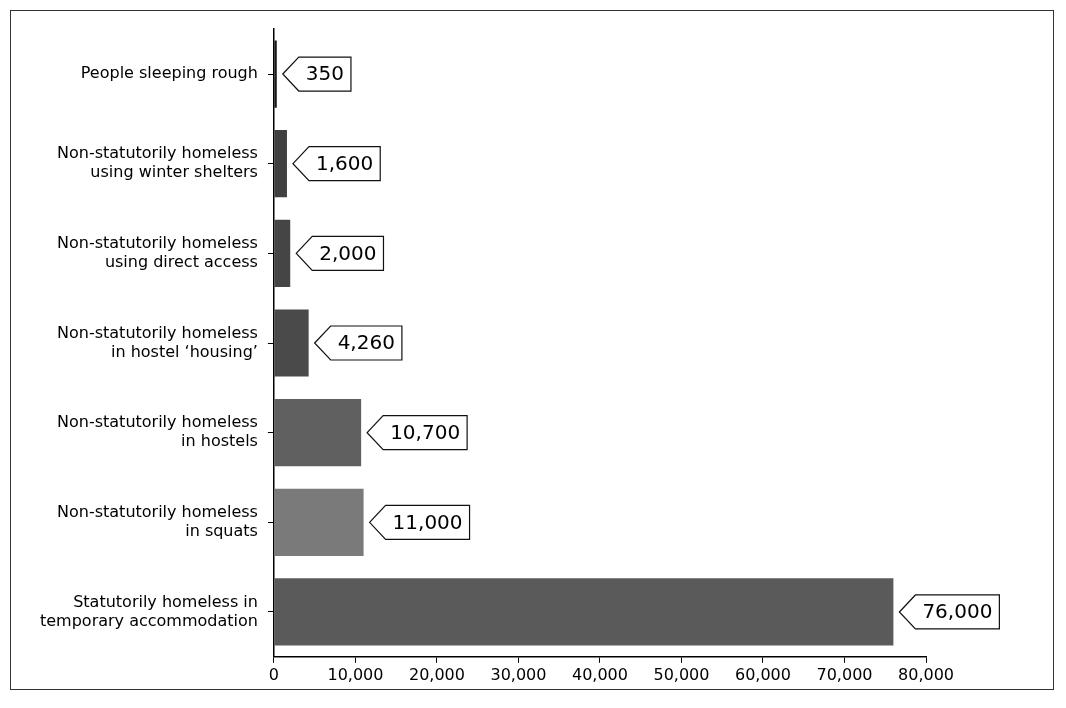 The height and width of the screenshot is (708, 1066). I want to click on y-tick-label: Non-statutorily homeless in hostels, so click(157, 431).